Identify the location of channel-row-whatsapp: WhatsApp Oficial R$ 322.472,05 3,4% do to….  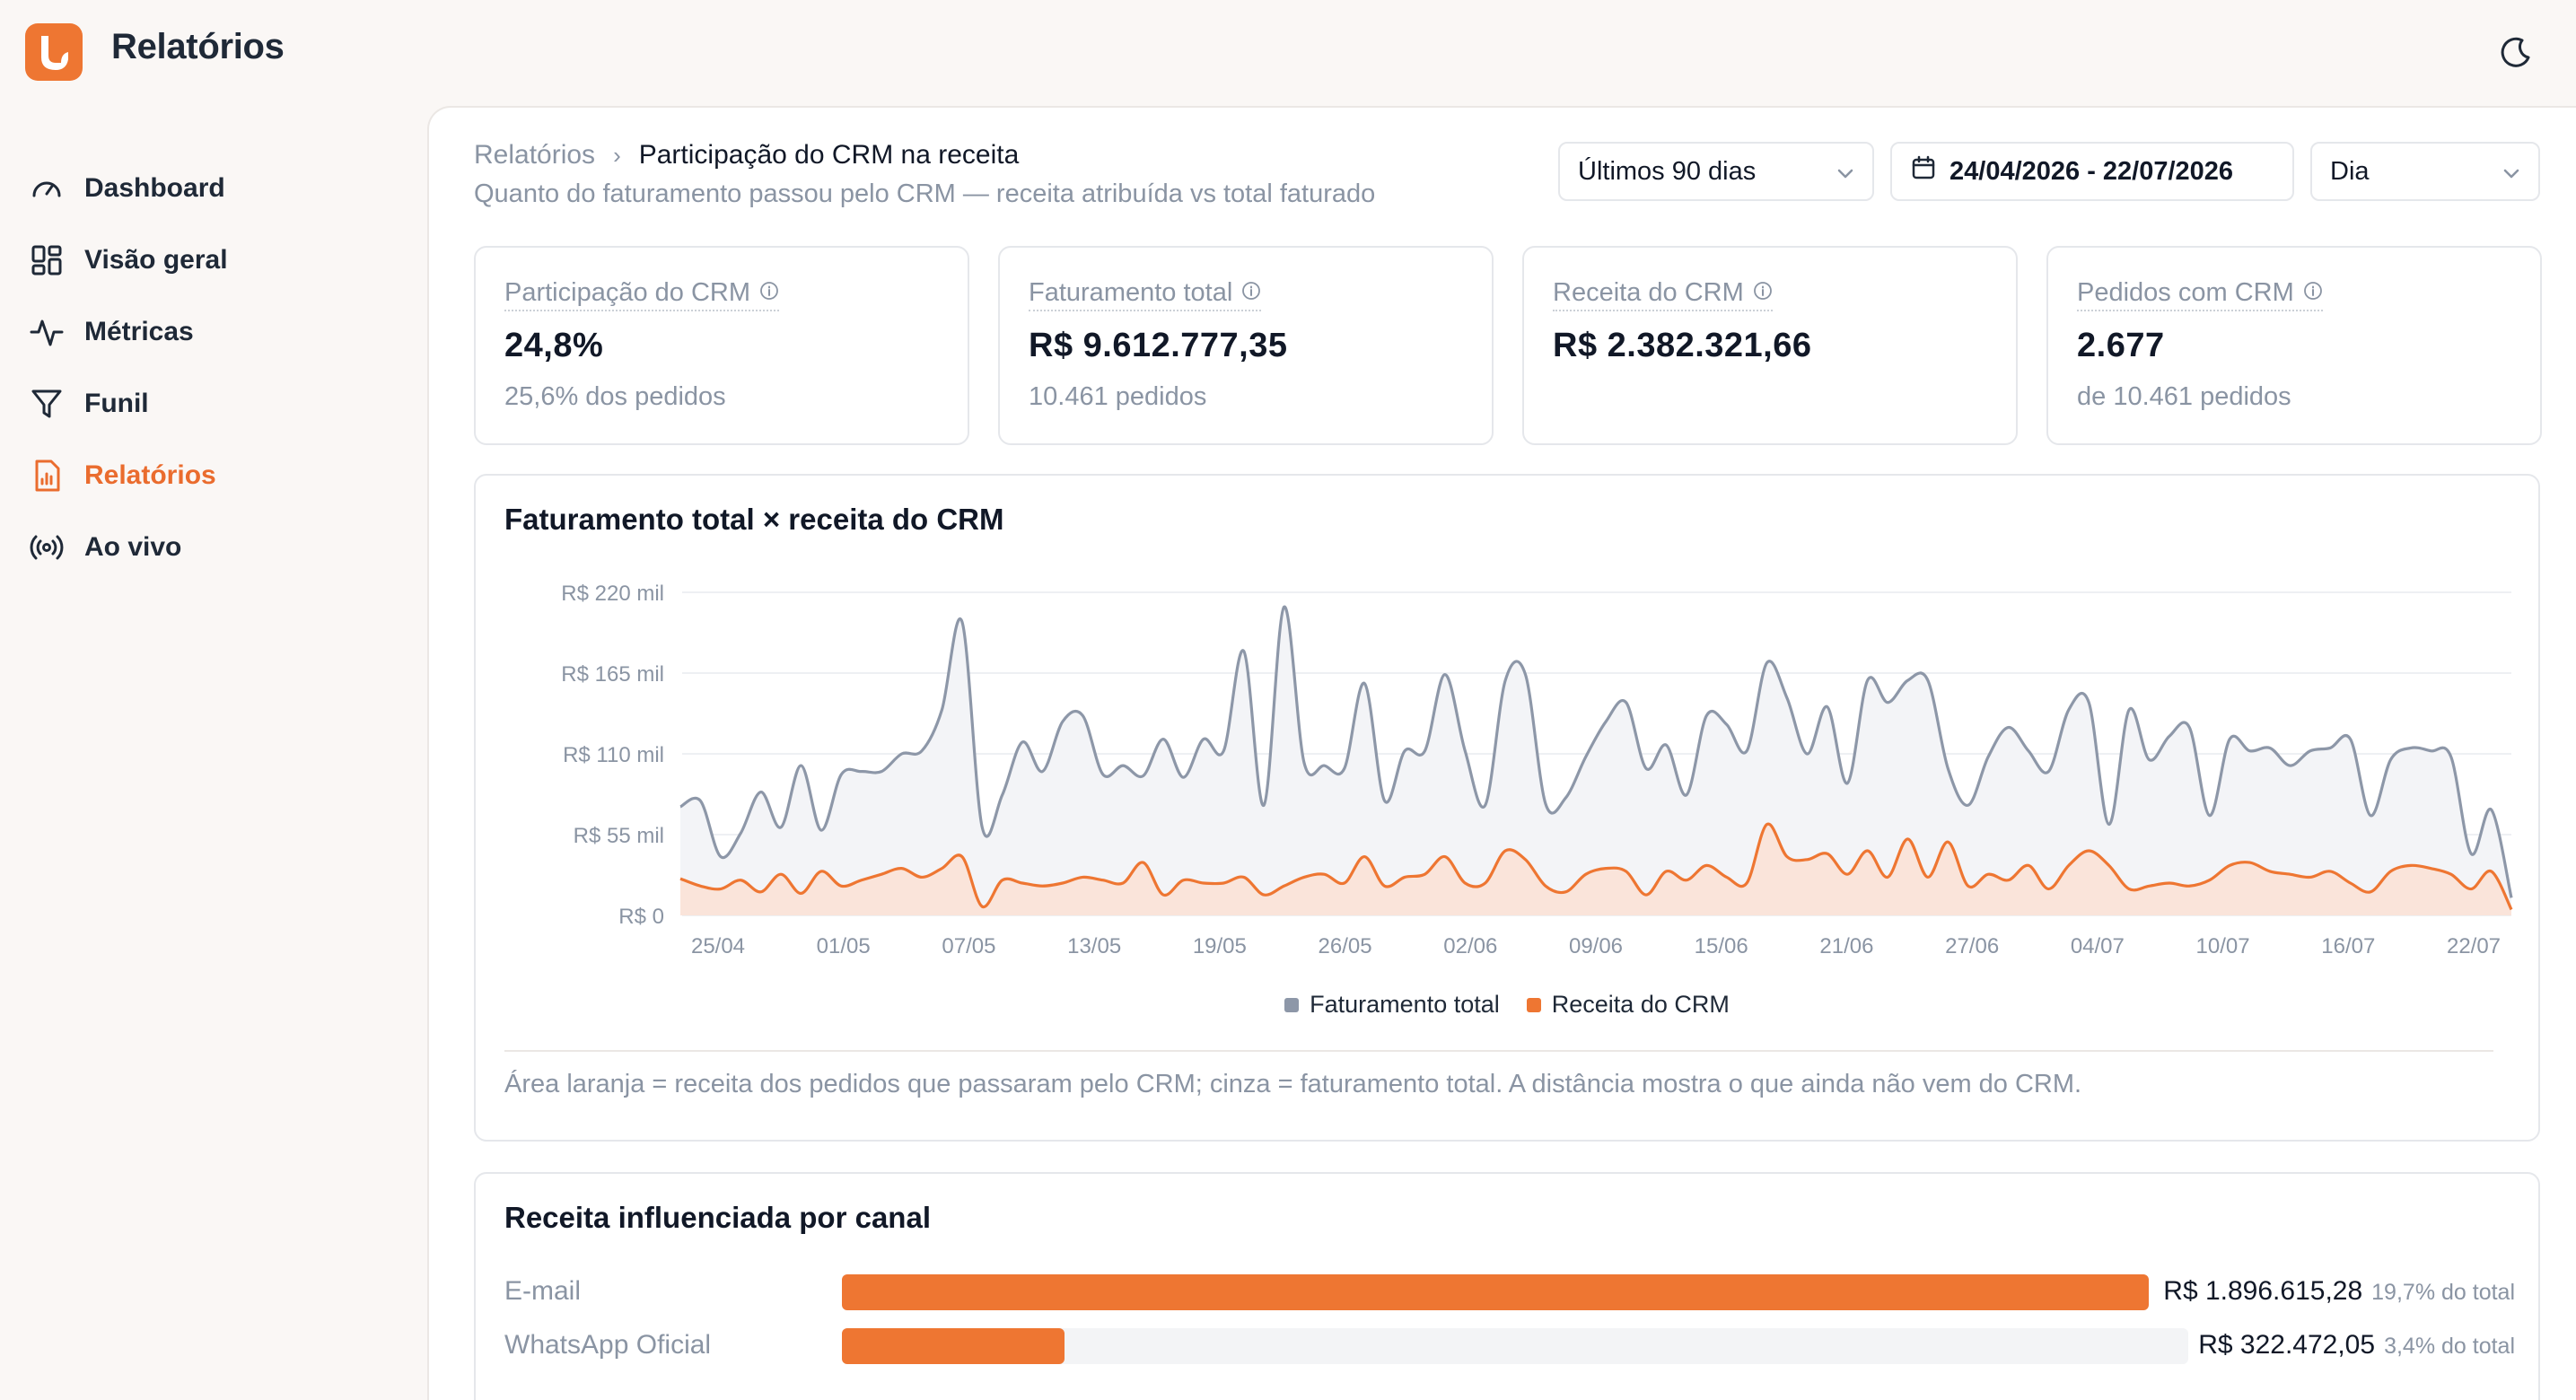
(1509, 1346).